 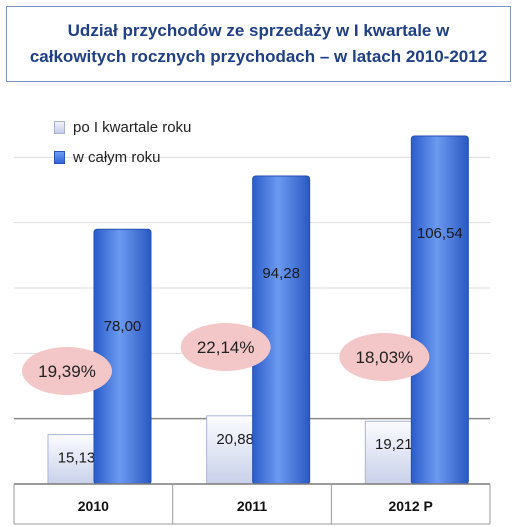 I want to click on legend: po I kwartale roku w całym roku, so click(x=122, y=142).